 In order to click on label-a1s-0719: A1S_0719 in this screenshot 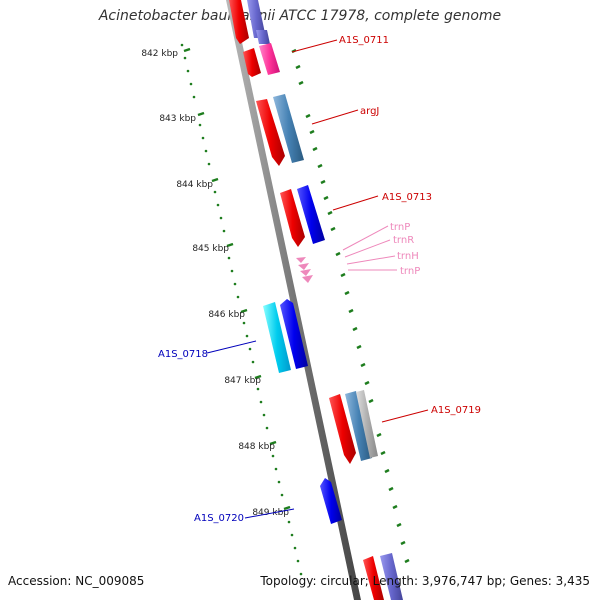, I will do `click(456, 410)`.